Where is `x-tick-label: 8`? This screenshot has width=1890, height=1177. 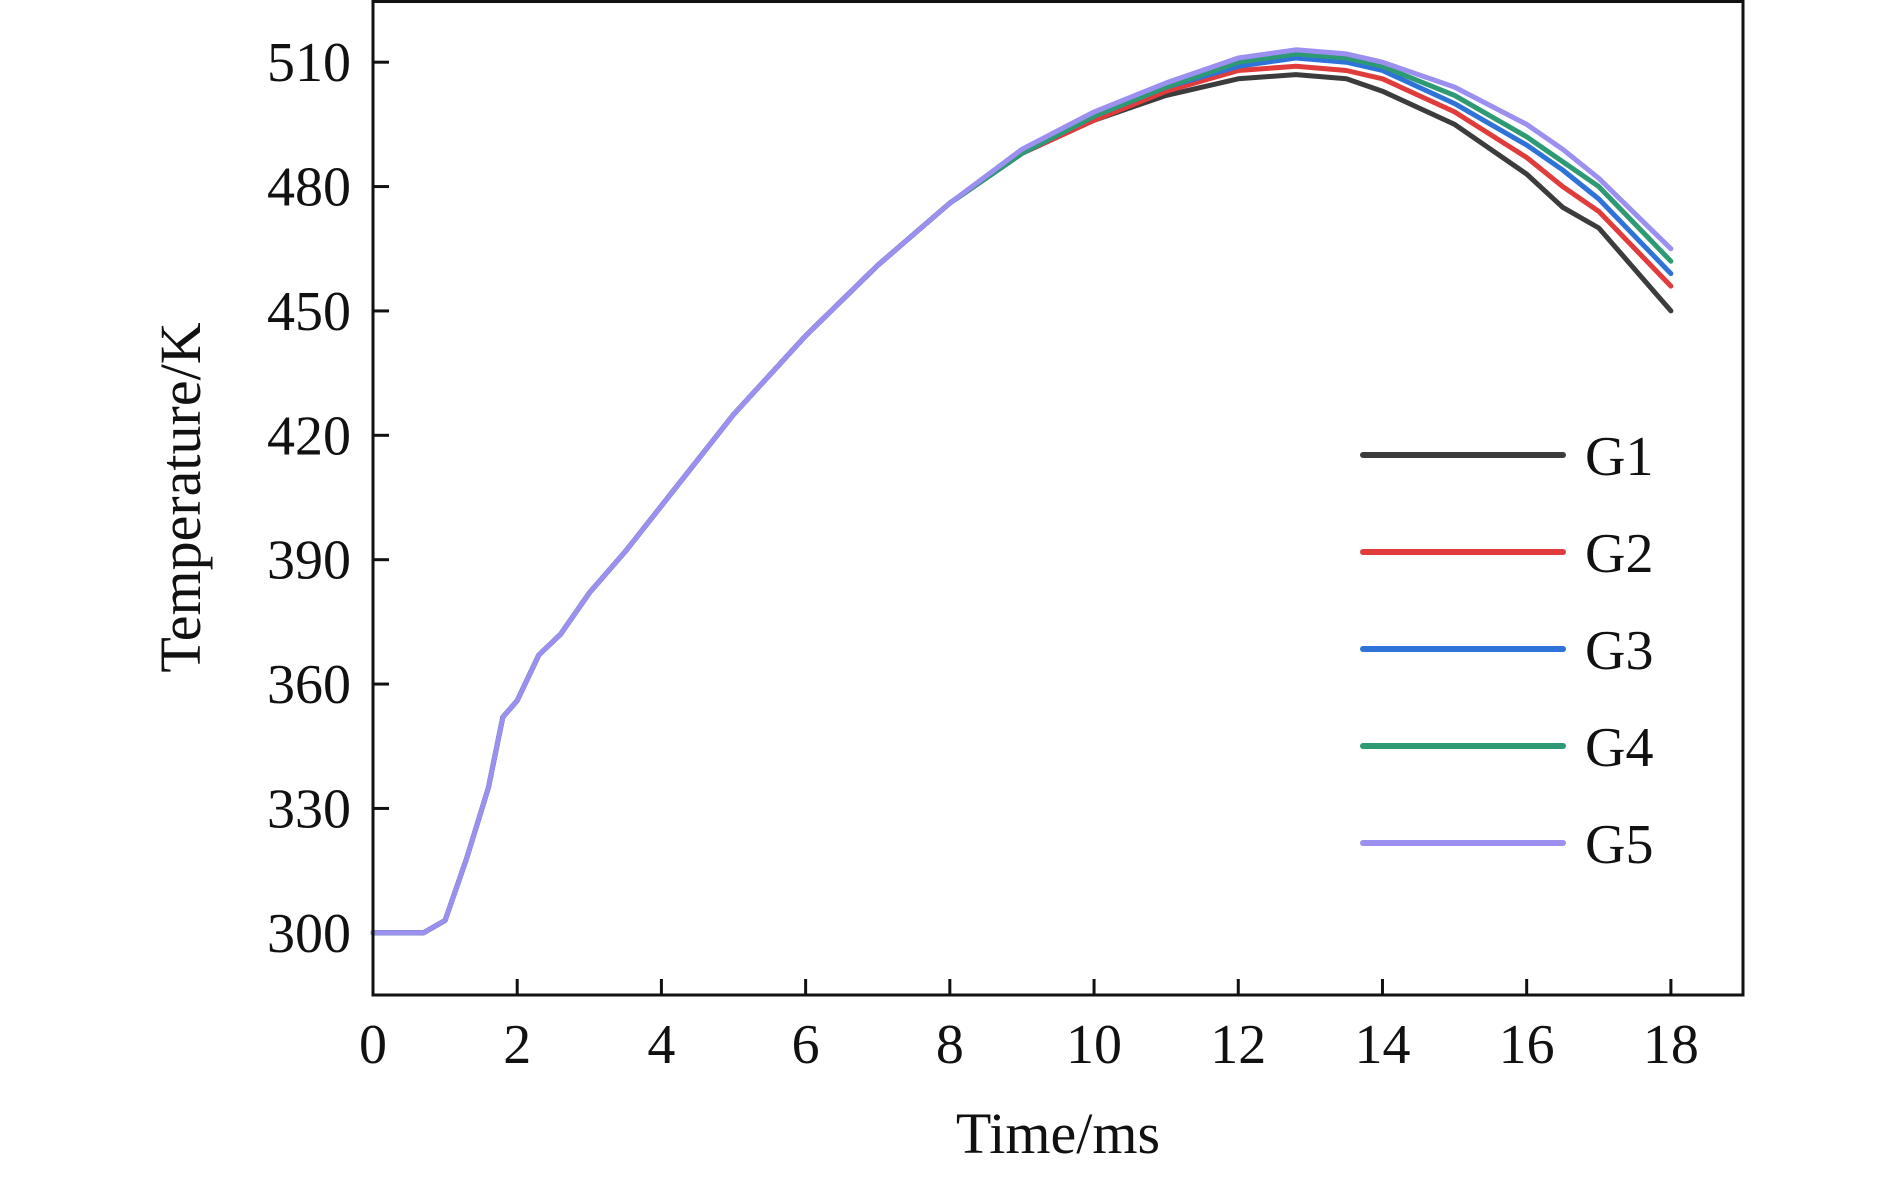 x-tick-label: 8 is located at coordinates (950, 1045).